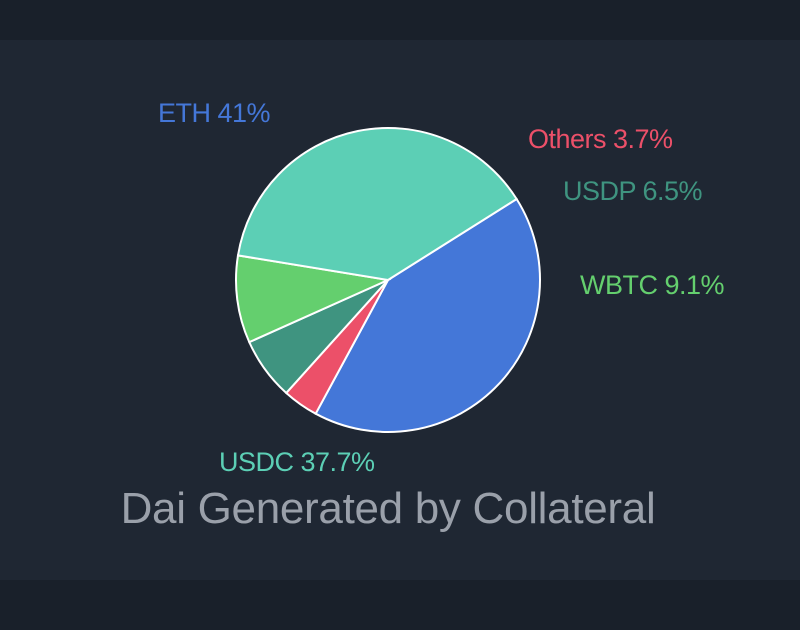 The width and height of the screenshot is (800, 630). I want to click on pie-label-eth: ETH 41%, so click(214, 113).